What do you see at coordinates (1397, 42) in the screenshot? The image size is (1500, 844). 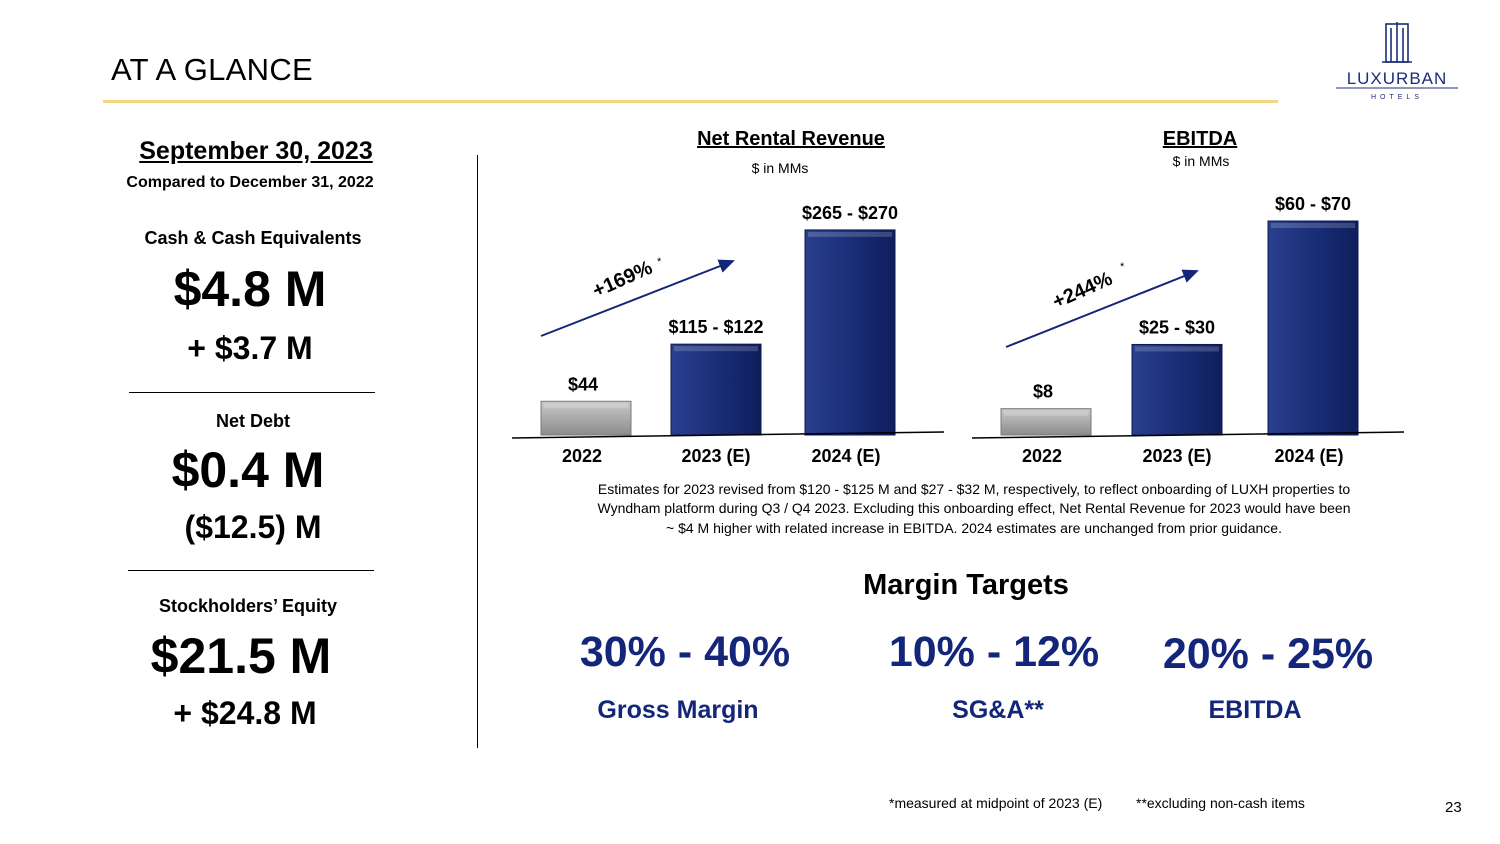 I see `building-icon` at bounding box center [1397, 42].